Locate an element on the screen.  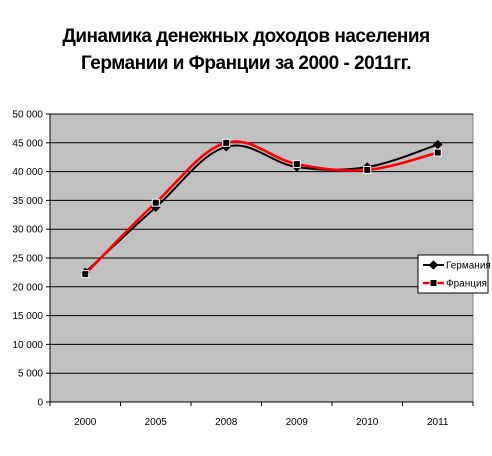
x-tick-label: 2010 is located at coordinates (367, 422).